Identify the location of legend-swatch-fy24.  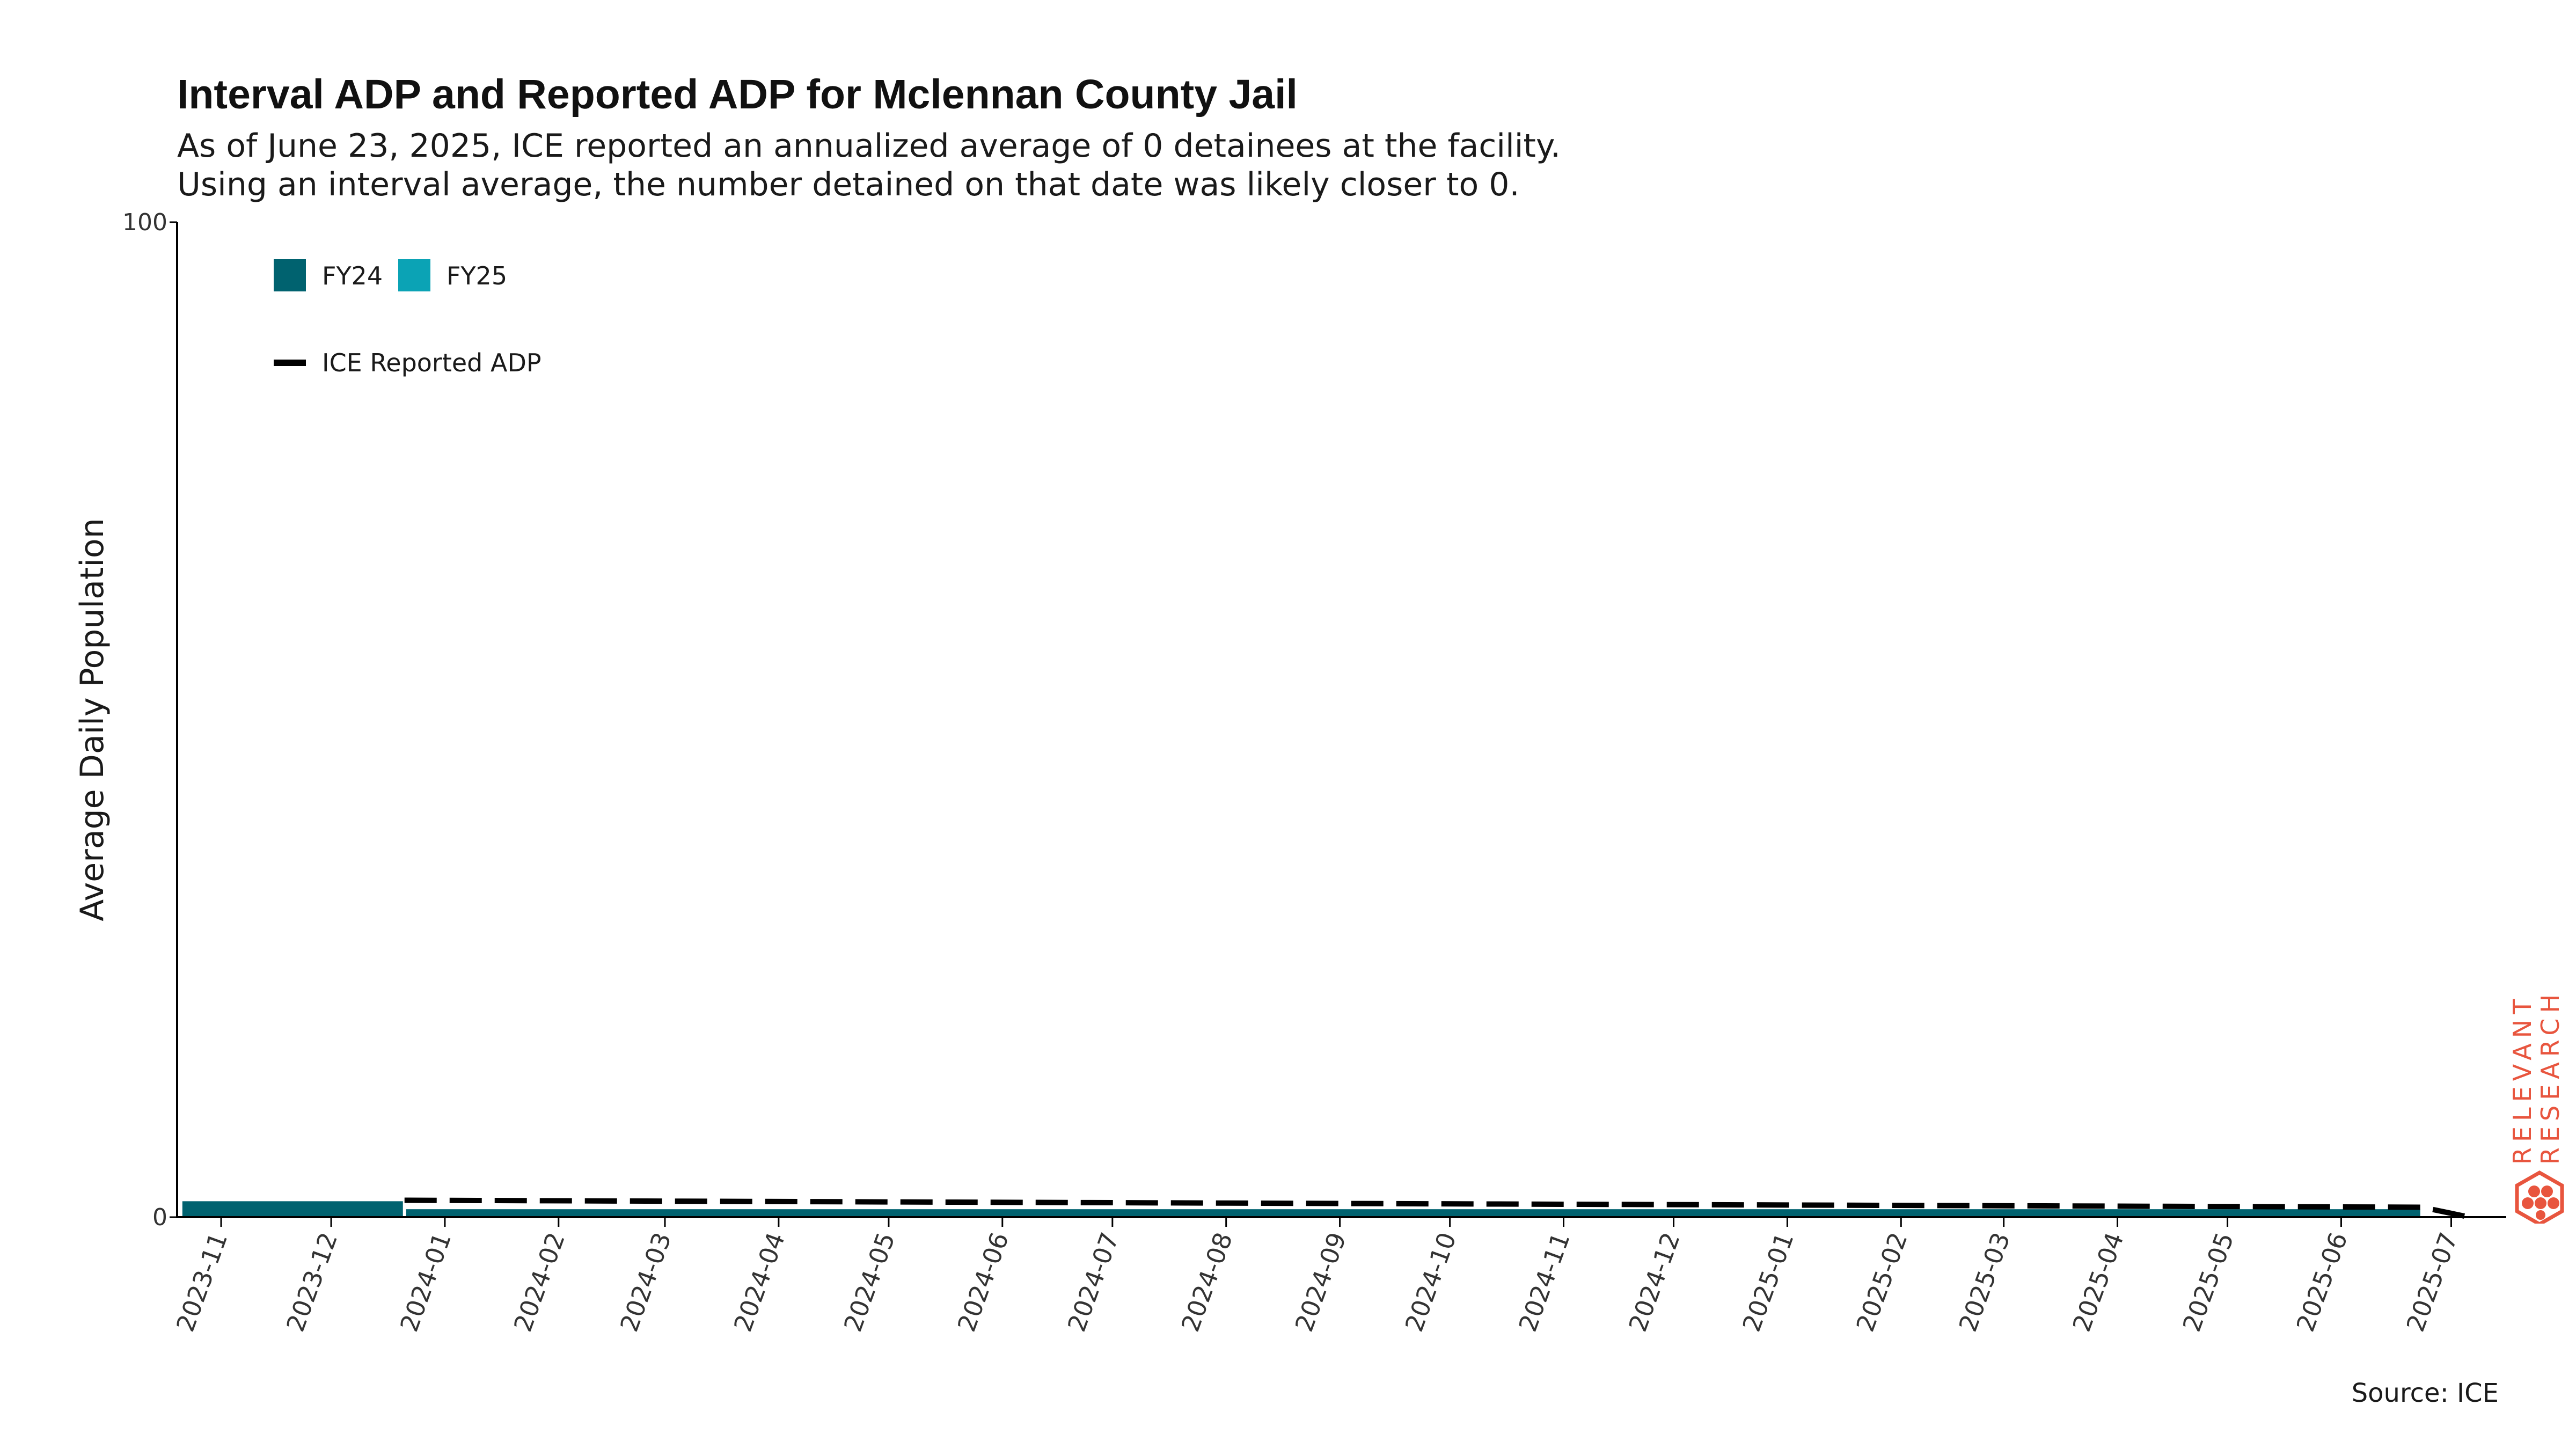
(290, 275).